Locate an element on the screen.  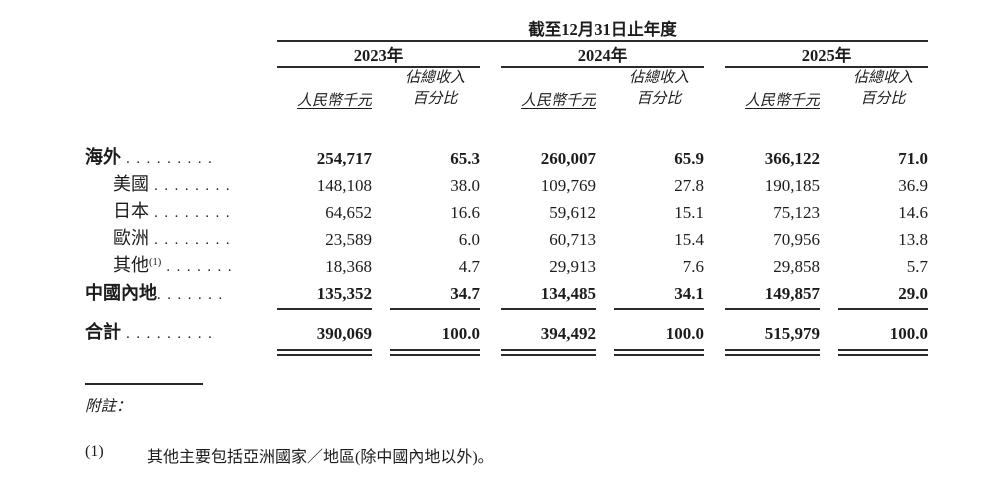
pct-value-cell: 15.4 is located at coordinates (689, 239).